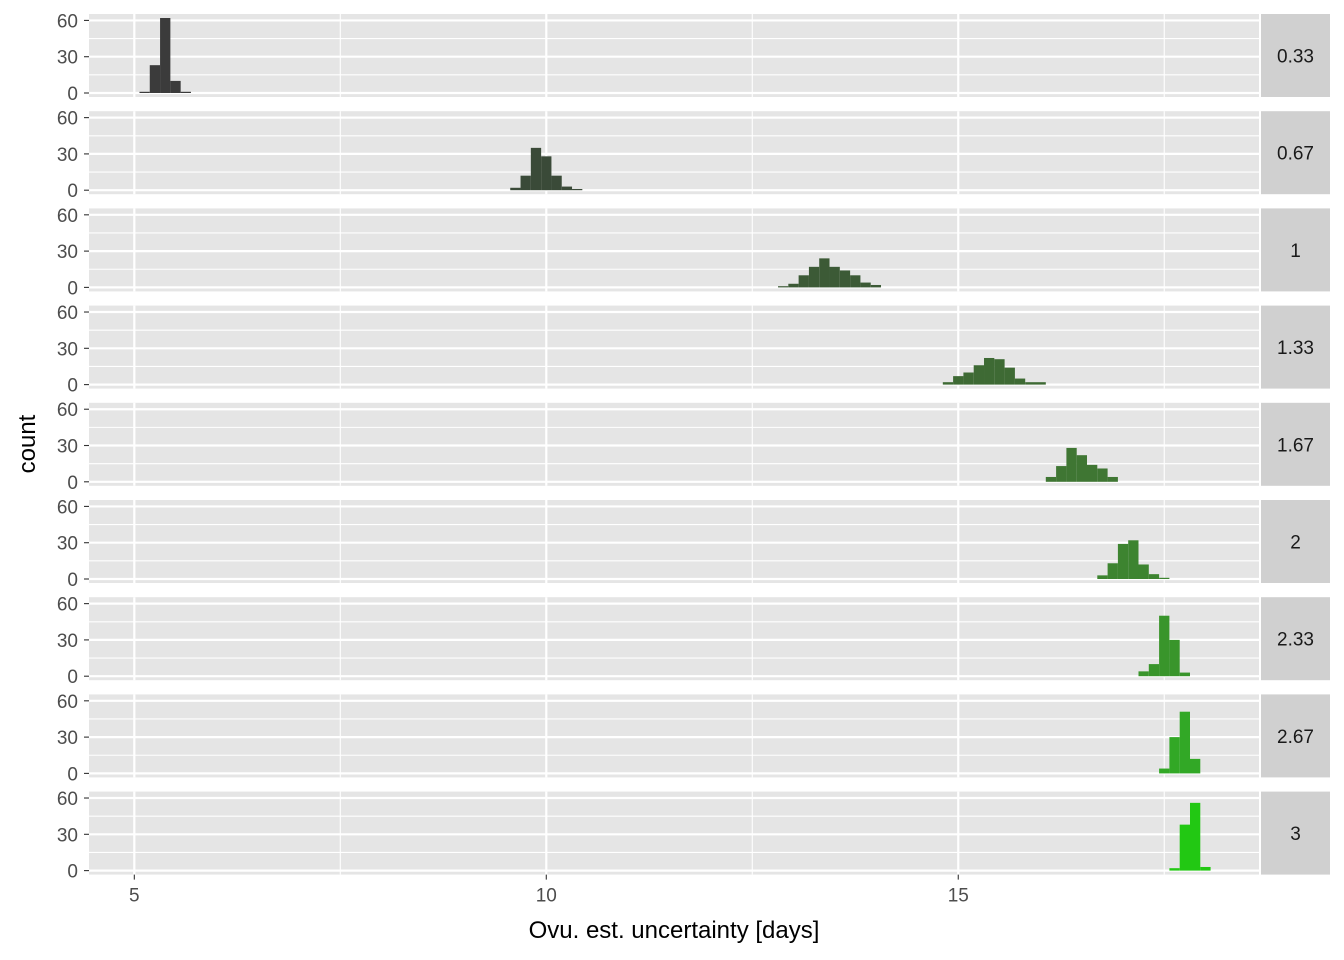 Image resolution: width=1344 pixels, height=960 pixels. I want to click on facet-strip-label: 1, so click(1295, 251).